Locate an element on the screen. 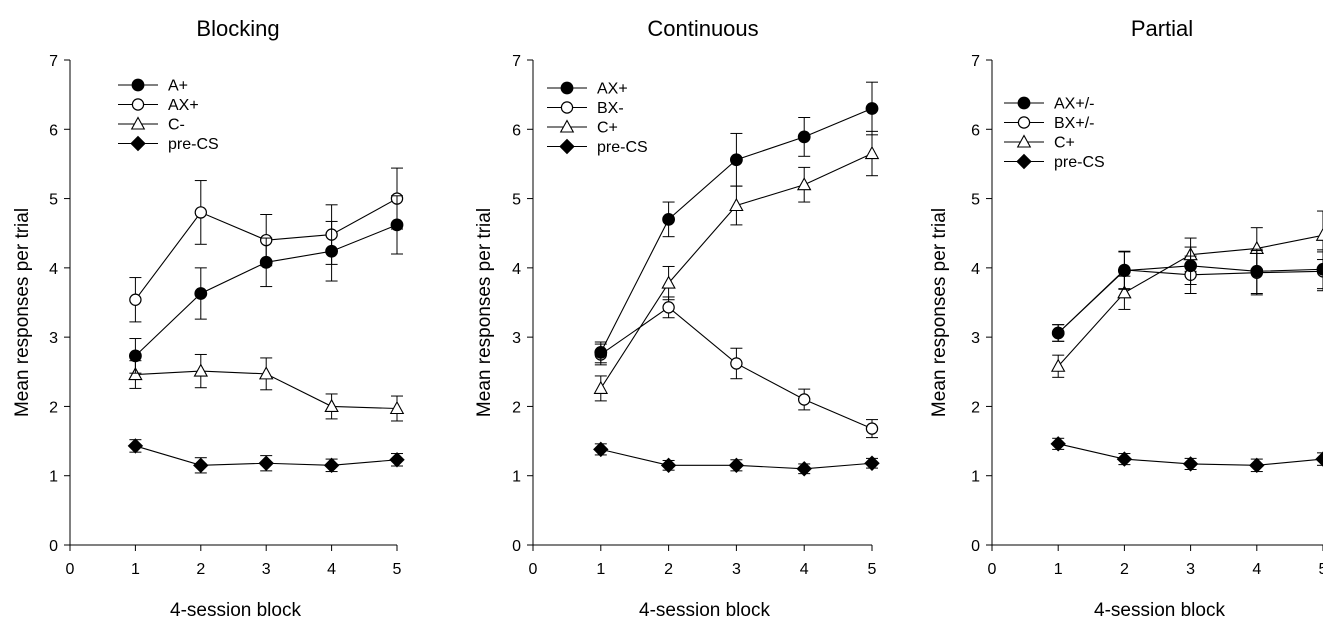 The image size is (1323, 623). y-tick-label: 7 is located at coordinates (516, 61).